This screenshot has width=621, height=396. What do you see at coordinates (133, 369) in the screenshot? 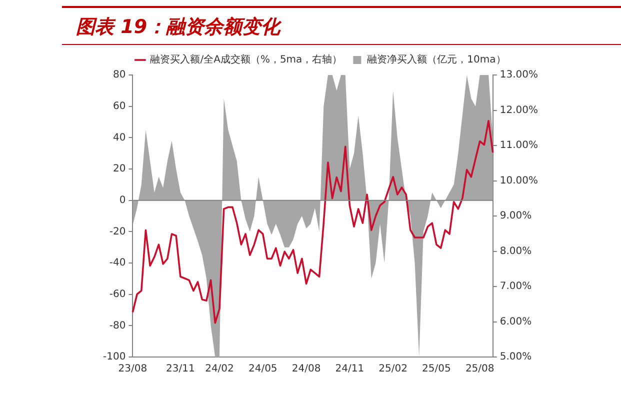
I see `x-tick-label: 23/08` at bounding box center [133, 369].